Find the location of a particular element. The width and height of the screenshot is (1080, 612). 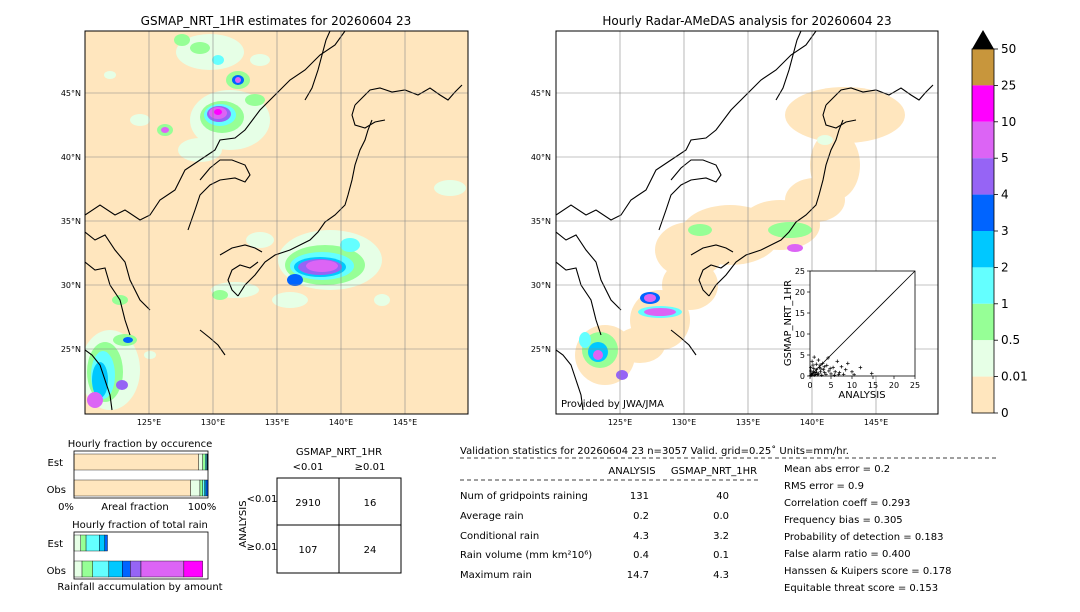

scatter-x-ticks: 0 5 10 15 20 25 is located at coordinates (863, 383).